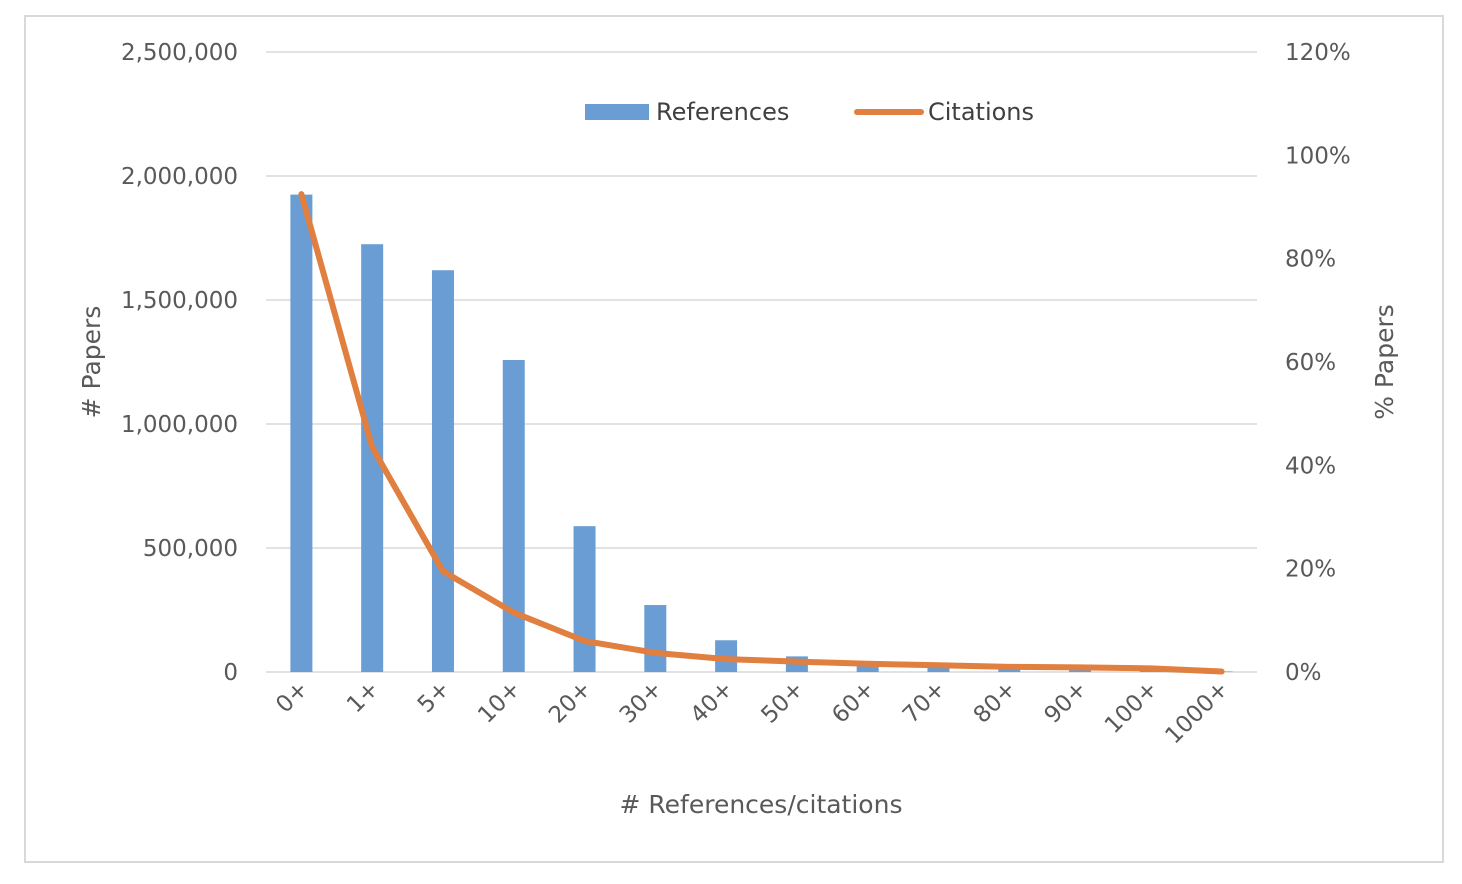 The width and height of the screenshot is (1462, 884). What do you see at coordinates (1310, 363) in the screenshot?
I see `y2-tick-label: 60%` at bounding box center [1310, 363].